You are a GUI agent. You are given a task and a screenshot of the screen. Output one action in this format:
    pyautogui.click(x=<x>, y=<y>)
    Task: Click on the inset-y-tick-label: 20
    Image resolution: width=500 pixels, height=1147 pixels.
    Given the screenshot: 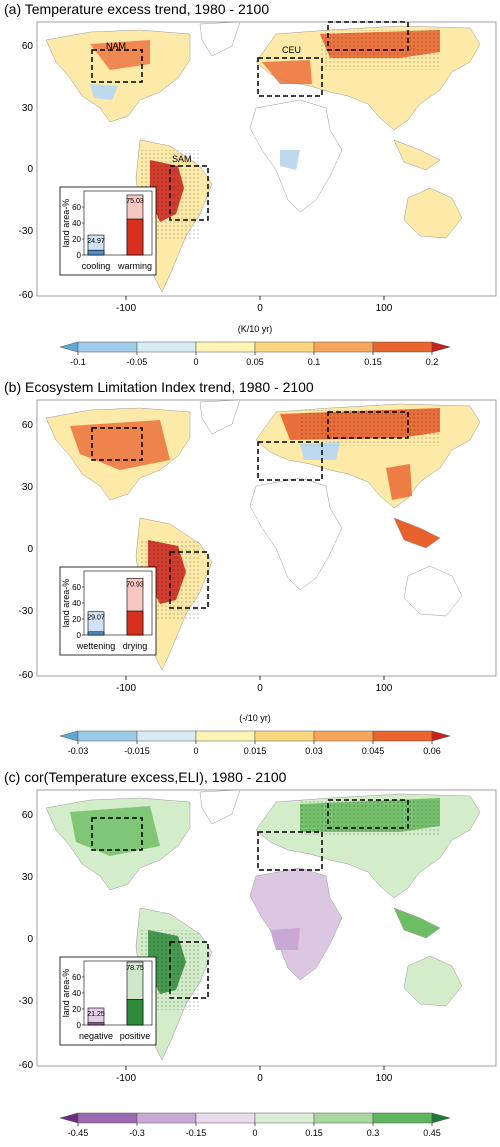 What is the action you would take?
    pyautogui.click(x=76, y=239)
    